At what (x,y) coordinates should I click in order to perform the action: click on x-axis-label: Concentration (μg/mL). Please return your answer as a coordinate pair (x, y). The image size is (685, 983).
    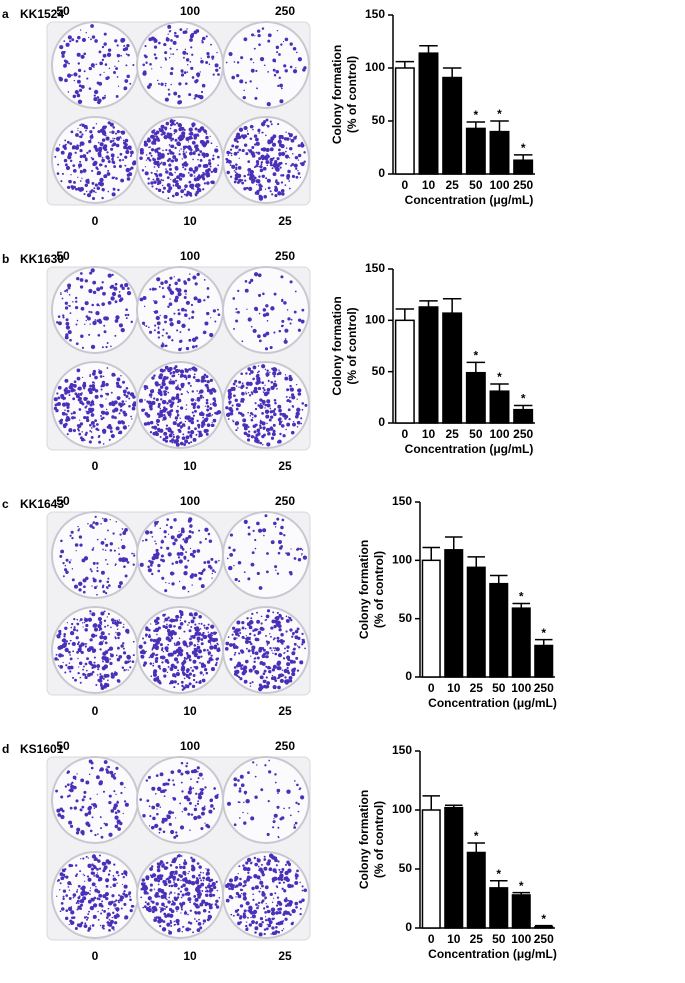
    Looking at the image, I should click on (469, 449).